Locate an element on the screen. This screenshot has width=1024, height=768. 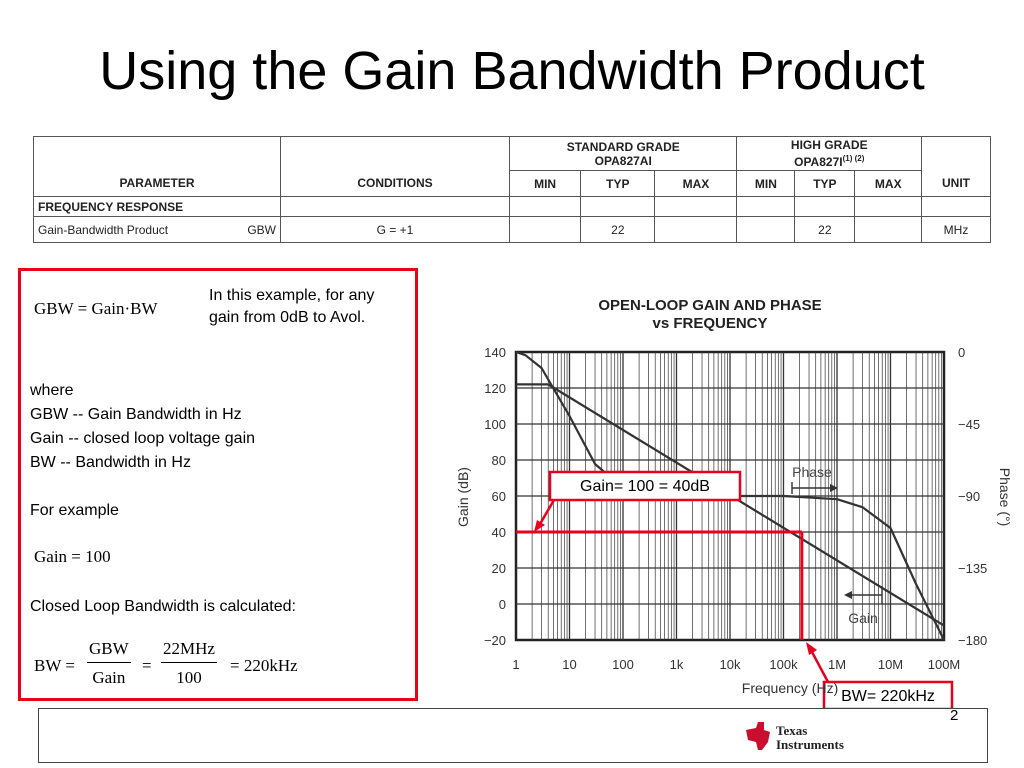
x-tick-label: 10M is located at coordinates (890, 664).